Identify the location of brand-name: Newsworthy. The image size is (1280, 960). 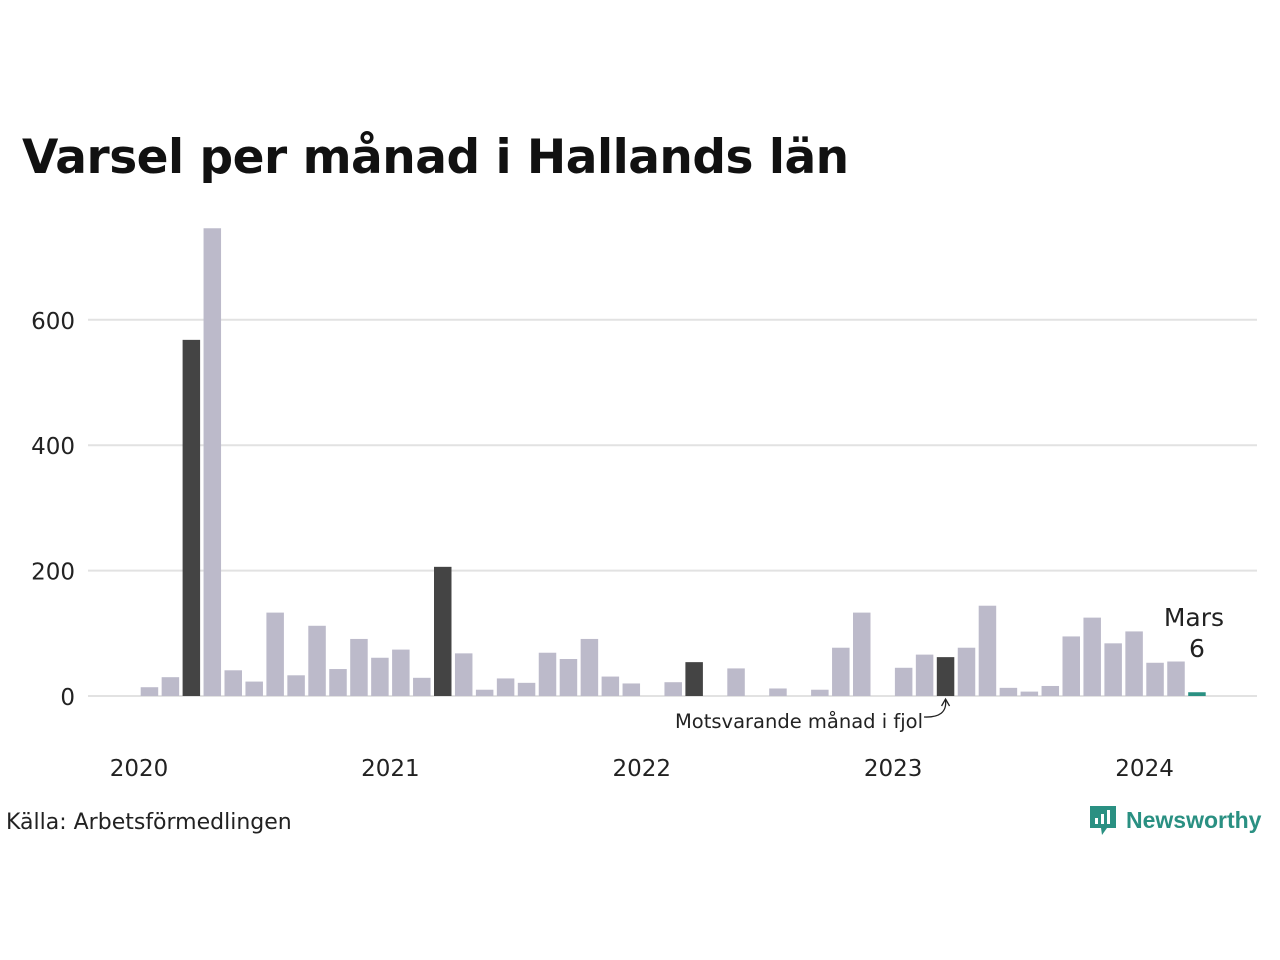
(1194, 819).